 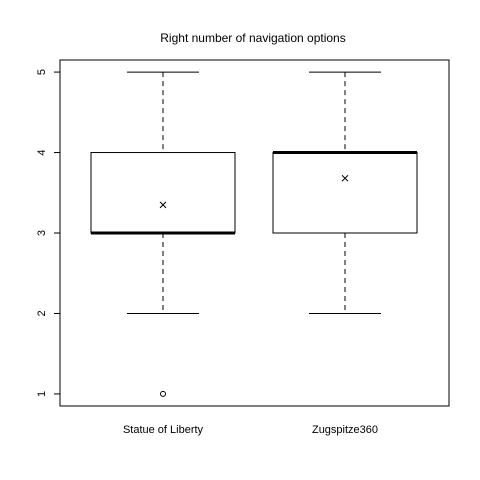 What do you see at coordinates (42, 394) in the screenshot?
I see `y-tick-label: 1` at bounding box center [42, 394].